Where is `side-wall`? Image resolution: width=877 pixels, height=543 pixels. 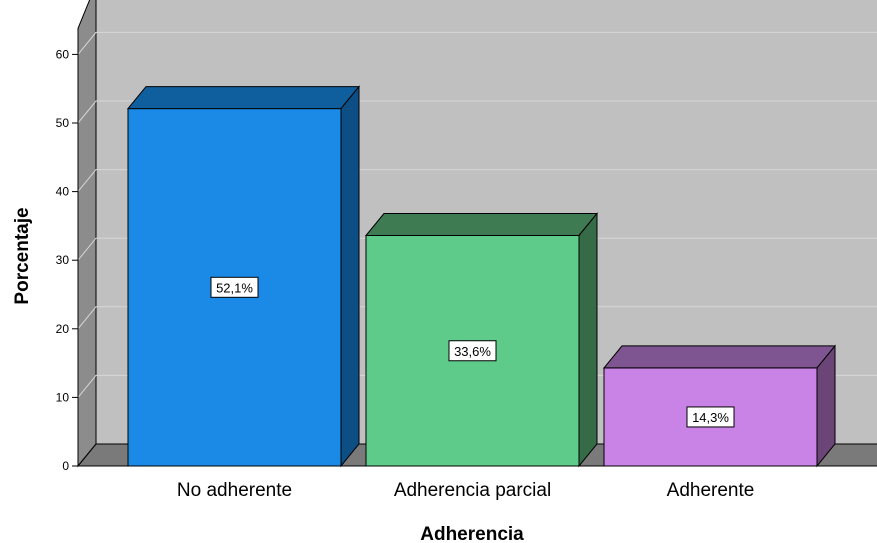 side-wall is located at coordinates (87, 234).